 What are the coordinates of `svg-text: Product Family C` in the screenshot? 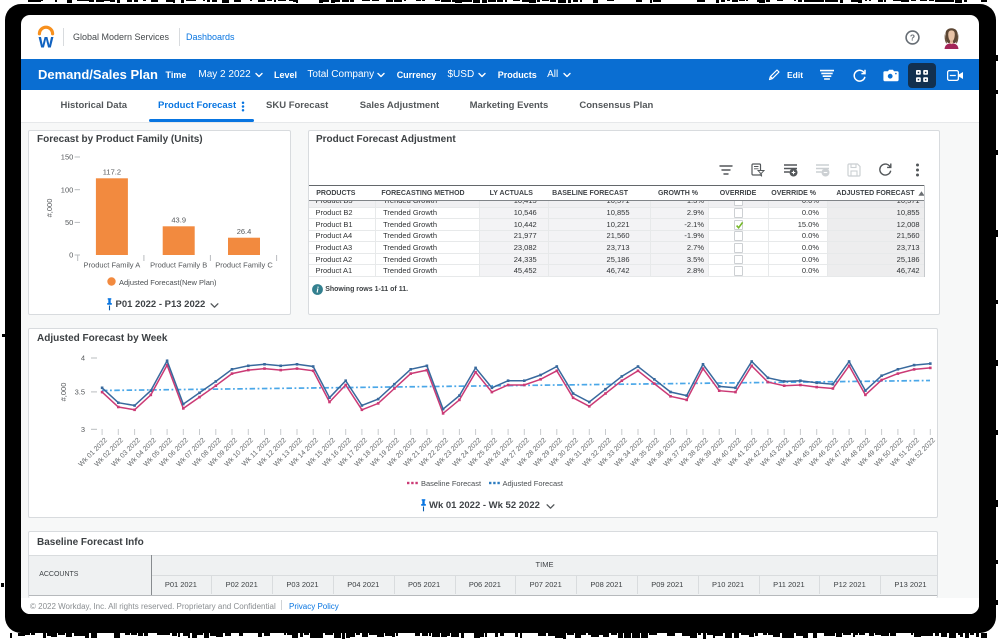 It's located at (244, 265).